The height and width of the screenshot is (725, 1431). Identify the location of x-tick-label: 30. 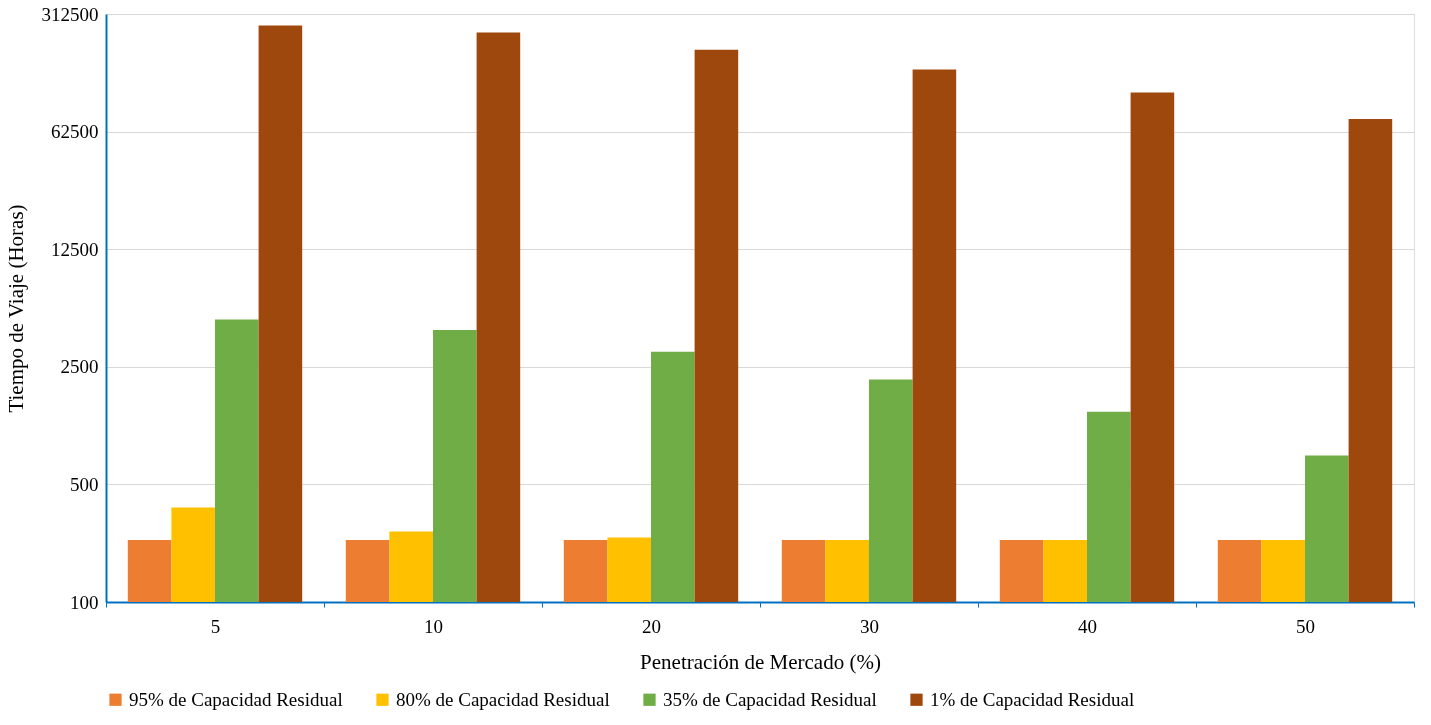
(869, 626).